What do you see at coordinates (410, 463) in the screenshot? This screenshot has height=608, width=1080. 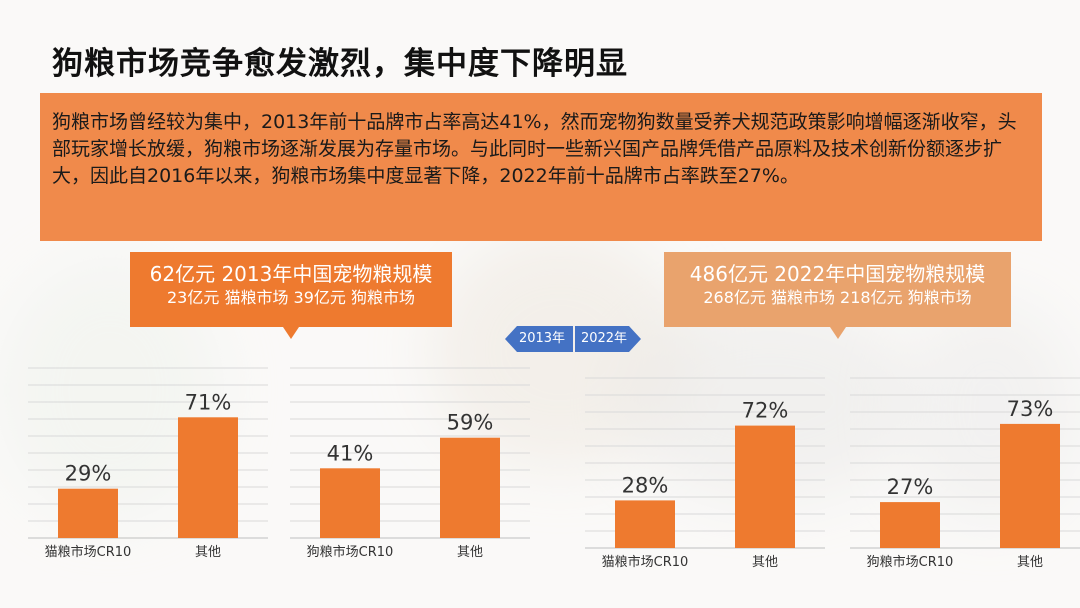 I see `bar-chart-svg: 41% 狗粮市场CR10 59% 其他` at bounding box center [410, 463].